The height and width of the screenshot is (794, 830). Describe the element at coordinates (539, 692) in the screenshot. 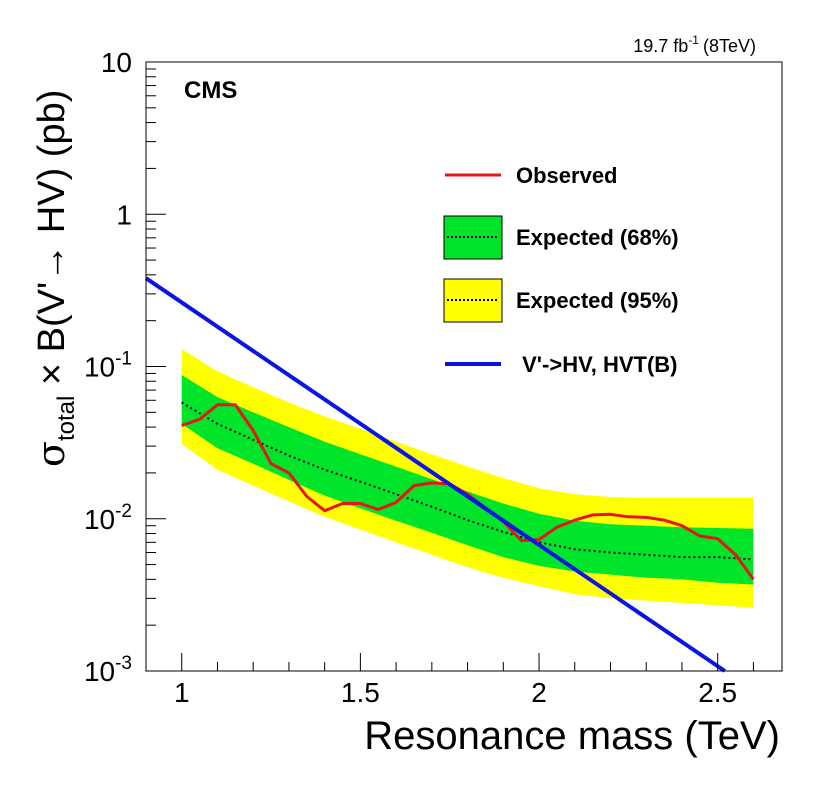

I see `x-tick-label: 2` at that location.